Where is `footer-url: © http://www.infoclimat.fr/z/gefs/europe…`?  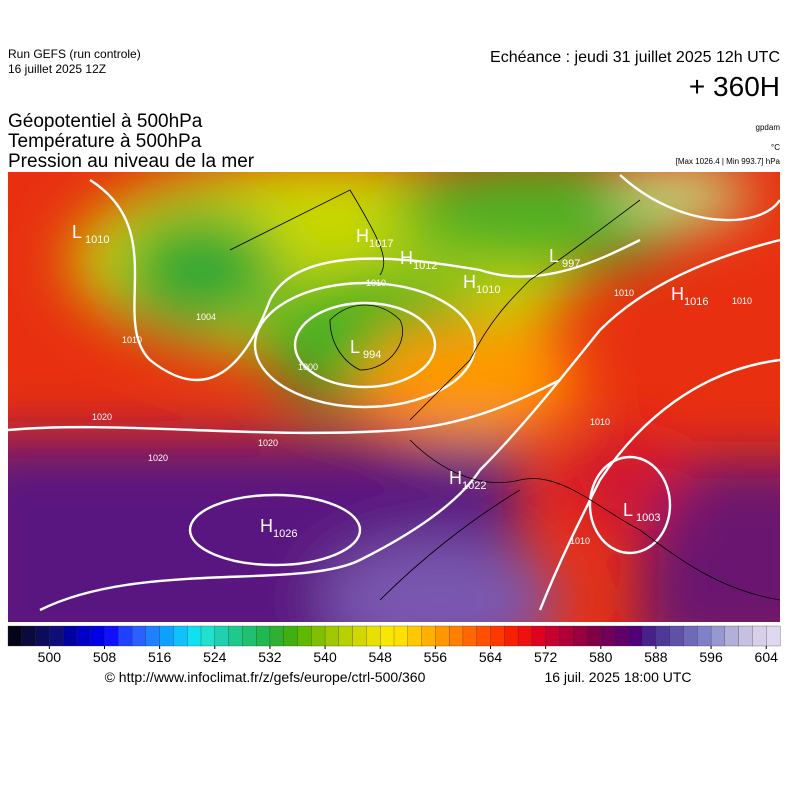 footer-url: © http://www.infoclimat.fr/z/gefs/europe… is located at coordinates (265, 677).